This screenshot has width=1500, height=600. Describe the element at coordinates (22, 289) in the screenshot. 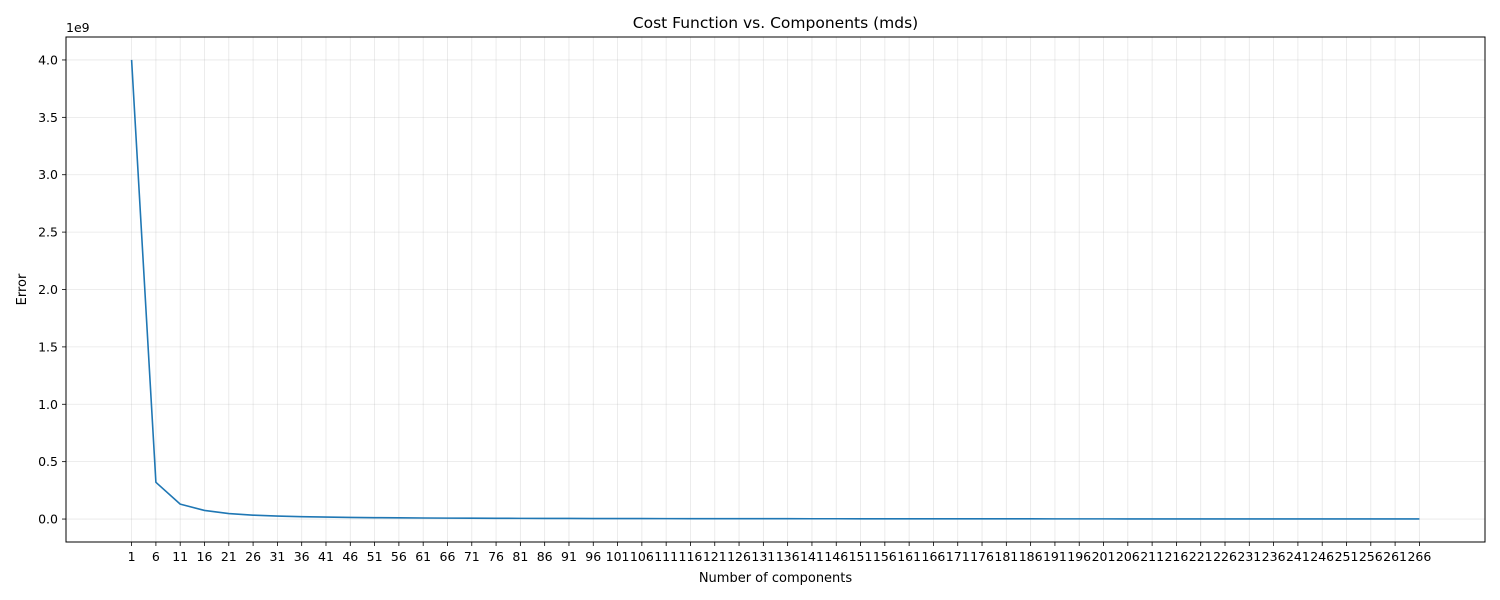

I see `y-axis-label: Error` at that location.